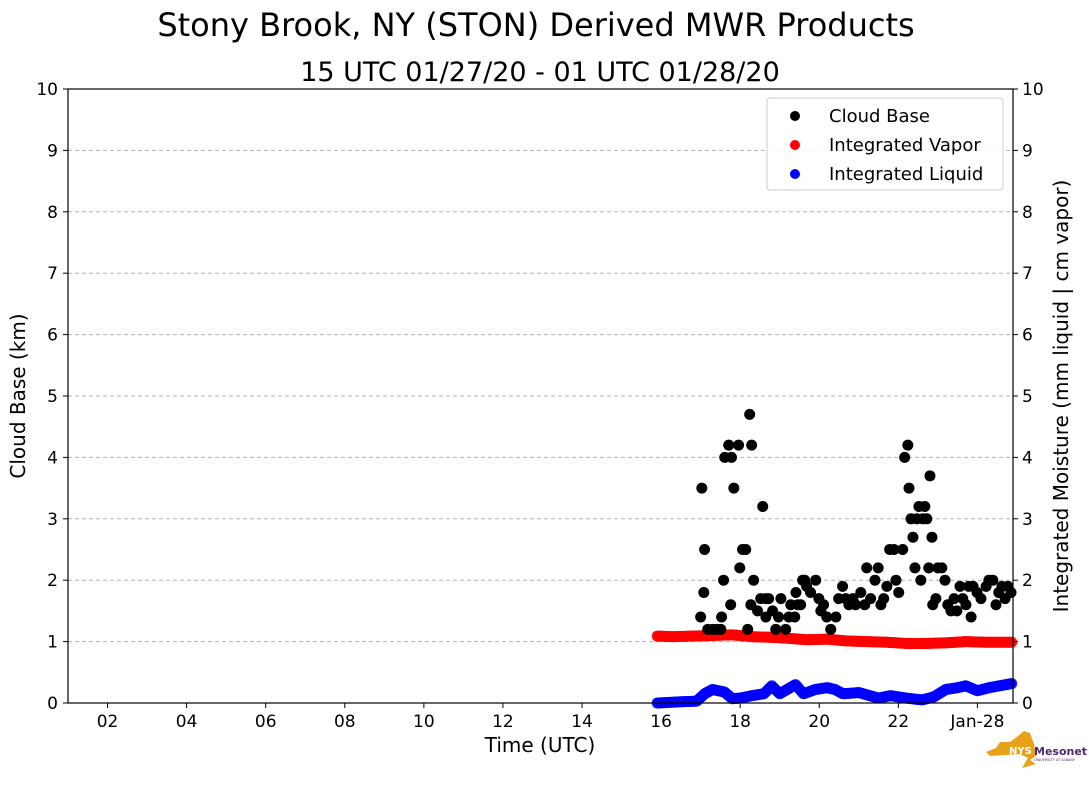 This screenshot has height=804, width=1089. I want to click on y-tick-label-right: 3, so click(1027, 520).